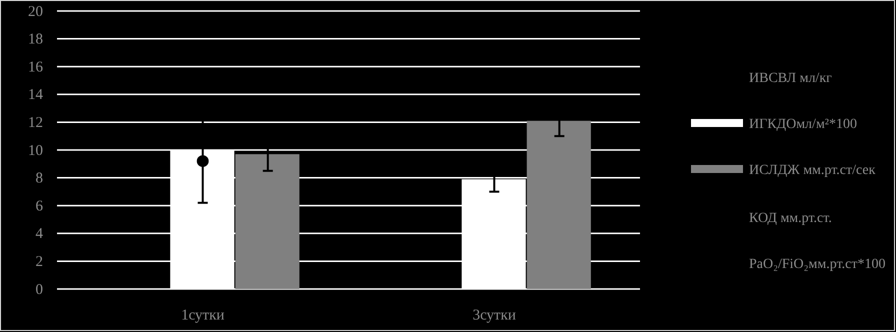  I want to click on y-tick-label: 12, so click(35, 123).